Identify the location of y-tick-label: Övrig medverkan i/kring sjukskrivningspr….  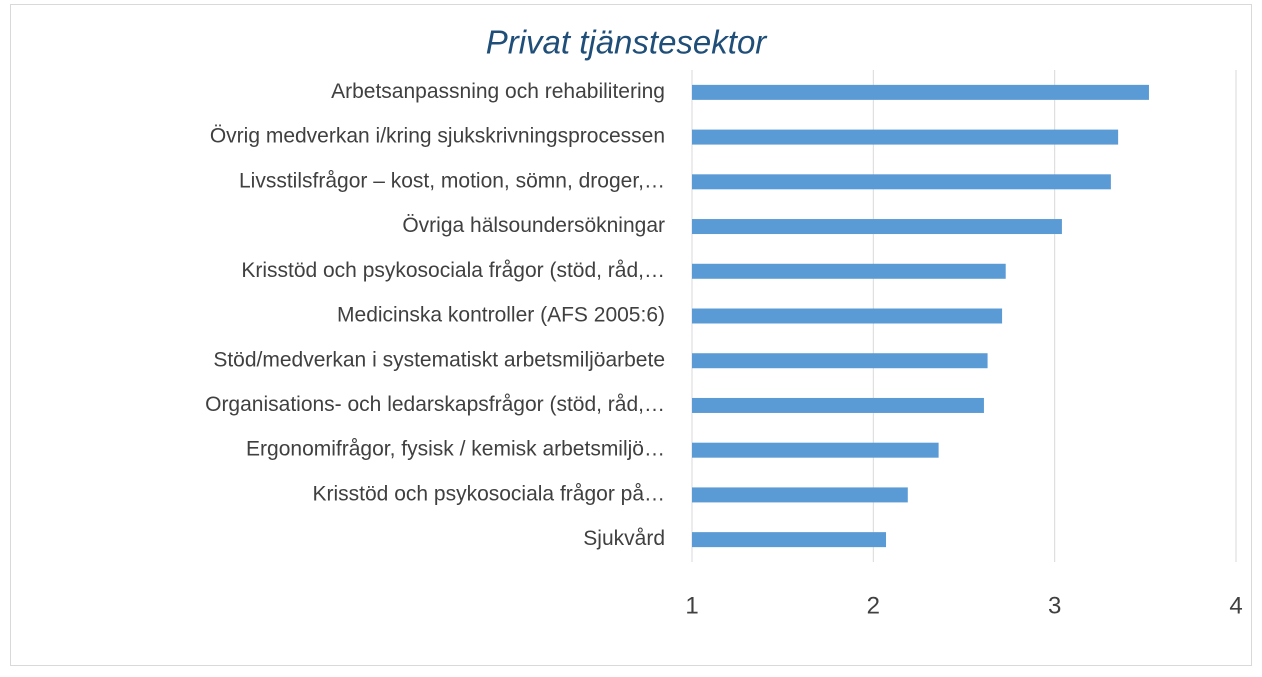
(437, 136).